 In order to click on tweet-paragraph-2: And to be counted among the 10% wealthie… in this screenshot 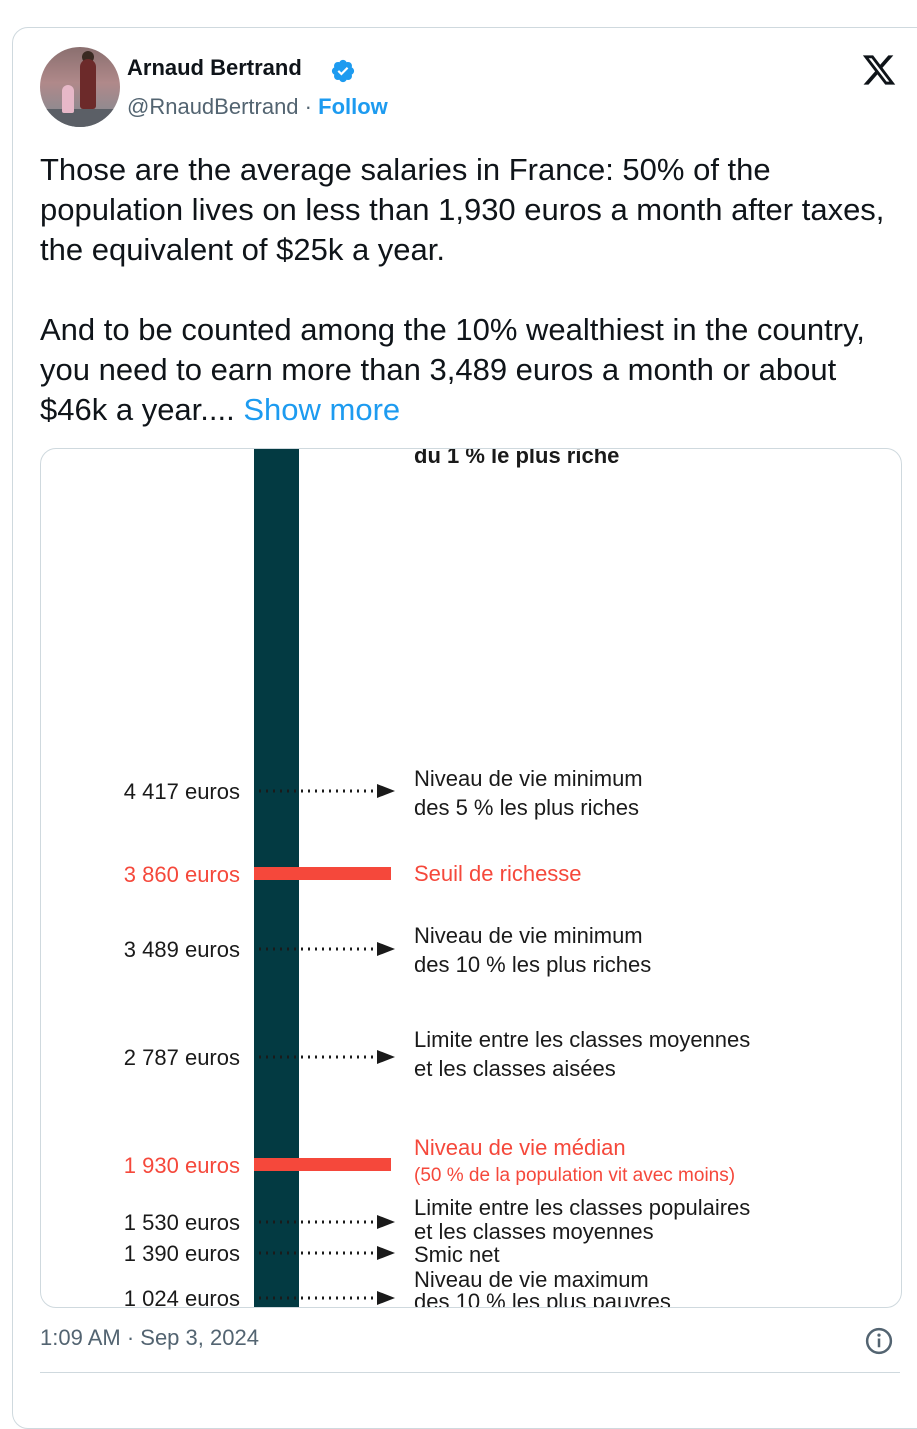, I will do `click(475, 370)`.